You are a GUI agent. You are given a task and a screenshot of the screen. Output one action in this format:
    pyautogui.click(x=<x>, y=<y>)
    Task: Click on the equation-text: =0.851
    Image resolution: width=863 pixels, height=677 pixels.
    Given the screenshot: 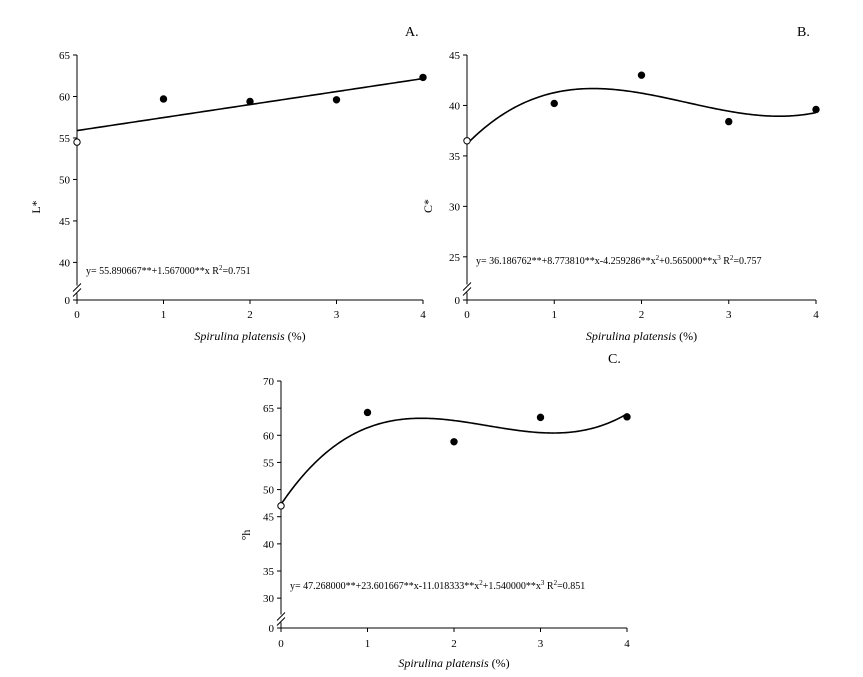 What is the action you would take?
    pyautogui.click(x=571, y=586)
    